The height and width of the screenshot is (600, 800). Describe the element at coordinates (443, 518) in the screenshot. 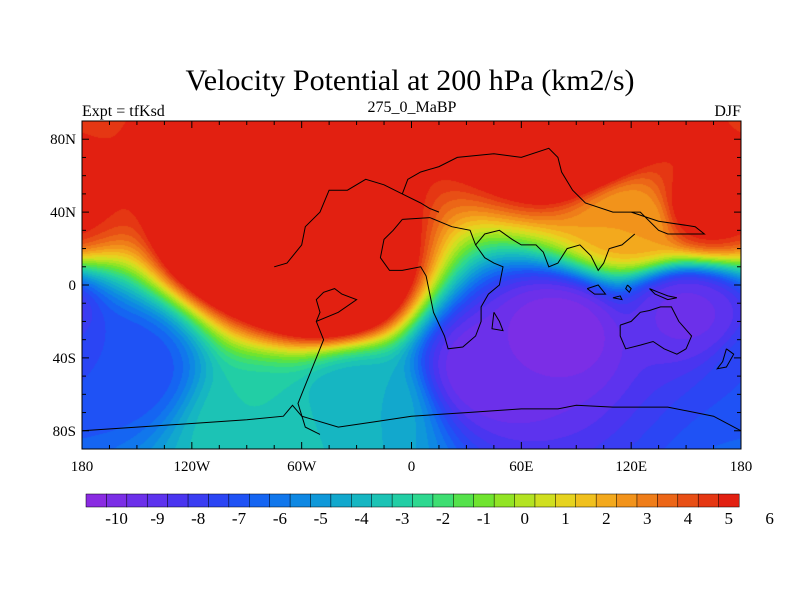

I see `colorbar-label: -2` at that location.